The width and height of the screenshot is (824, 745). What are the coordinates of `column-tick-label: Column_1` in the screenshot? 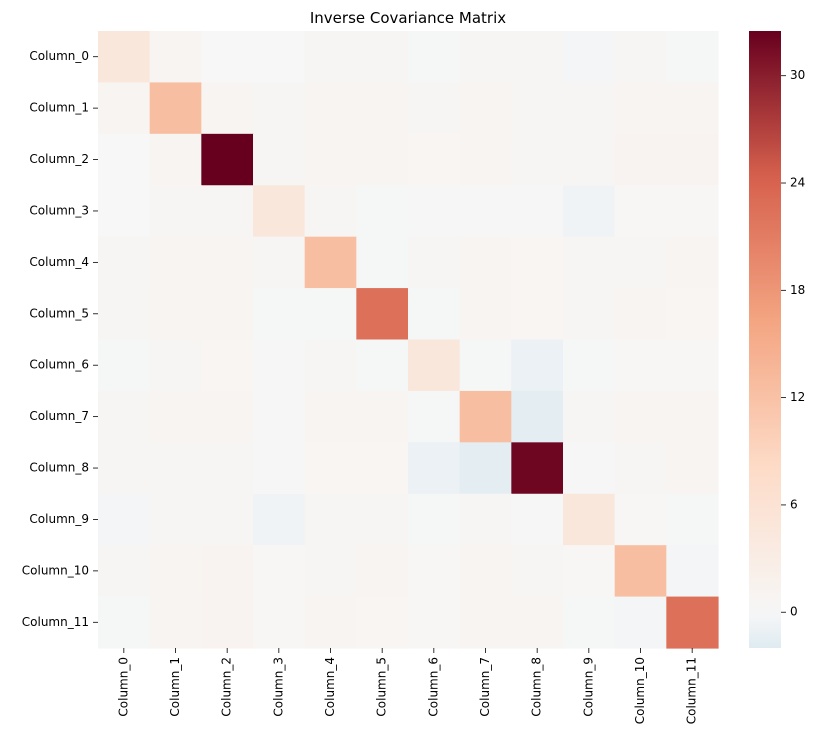 It's located at (175, 687).